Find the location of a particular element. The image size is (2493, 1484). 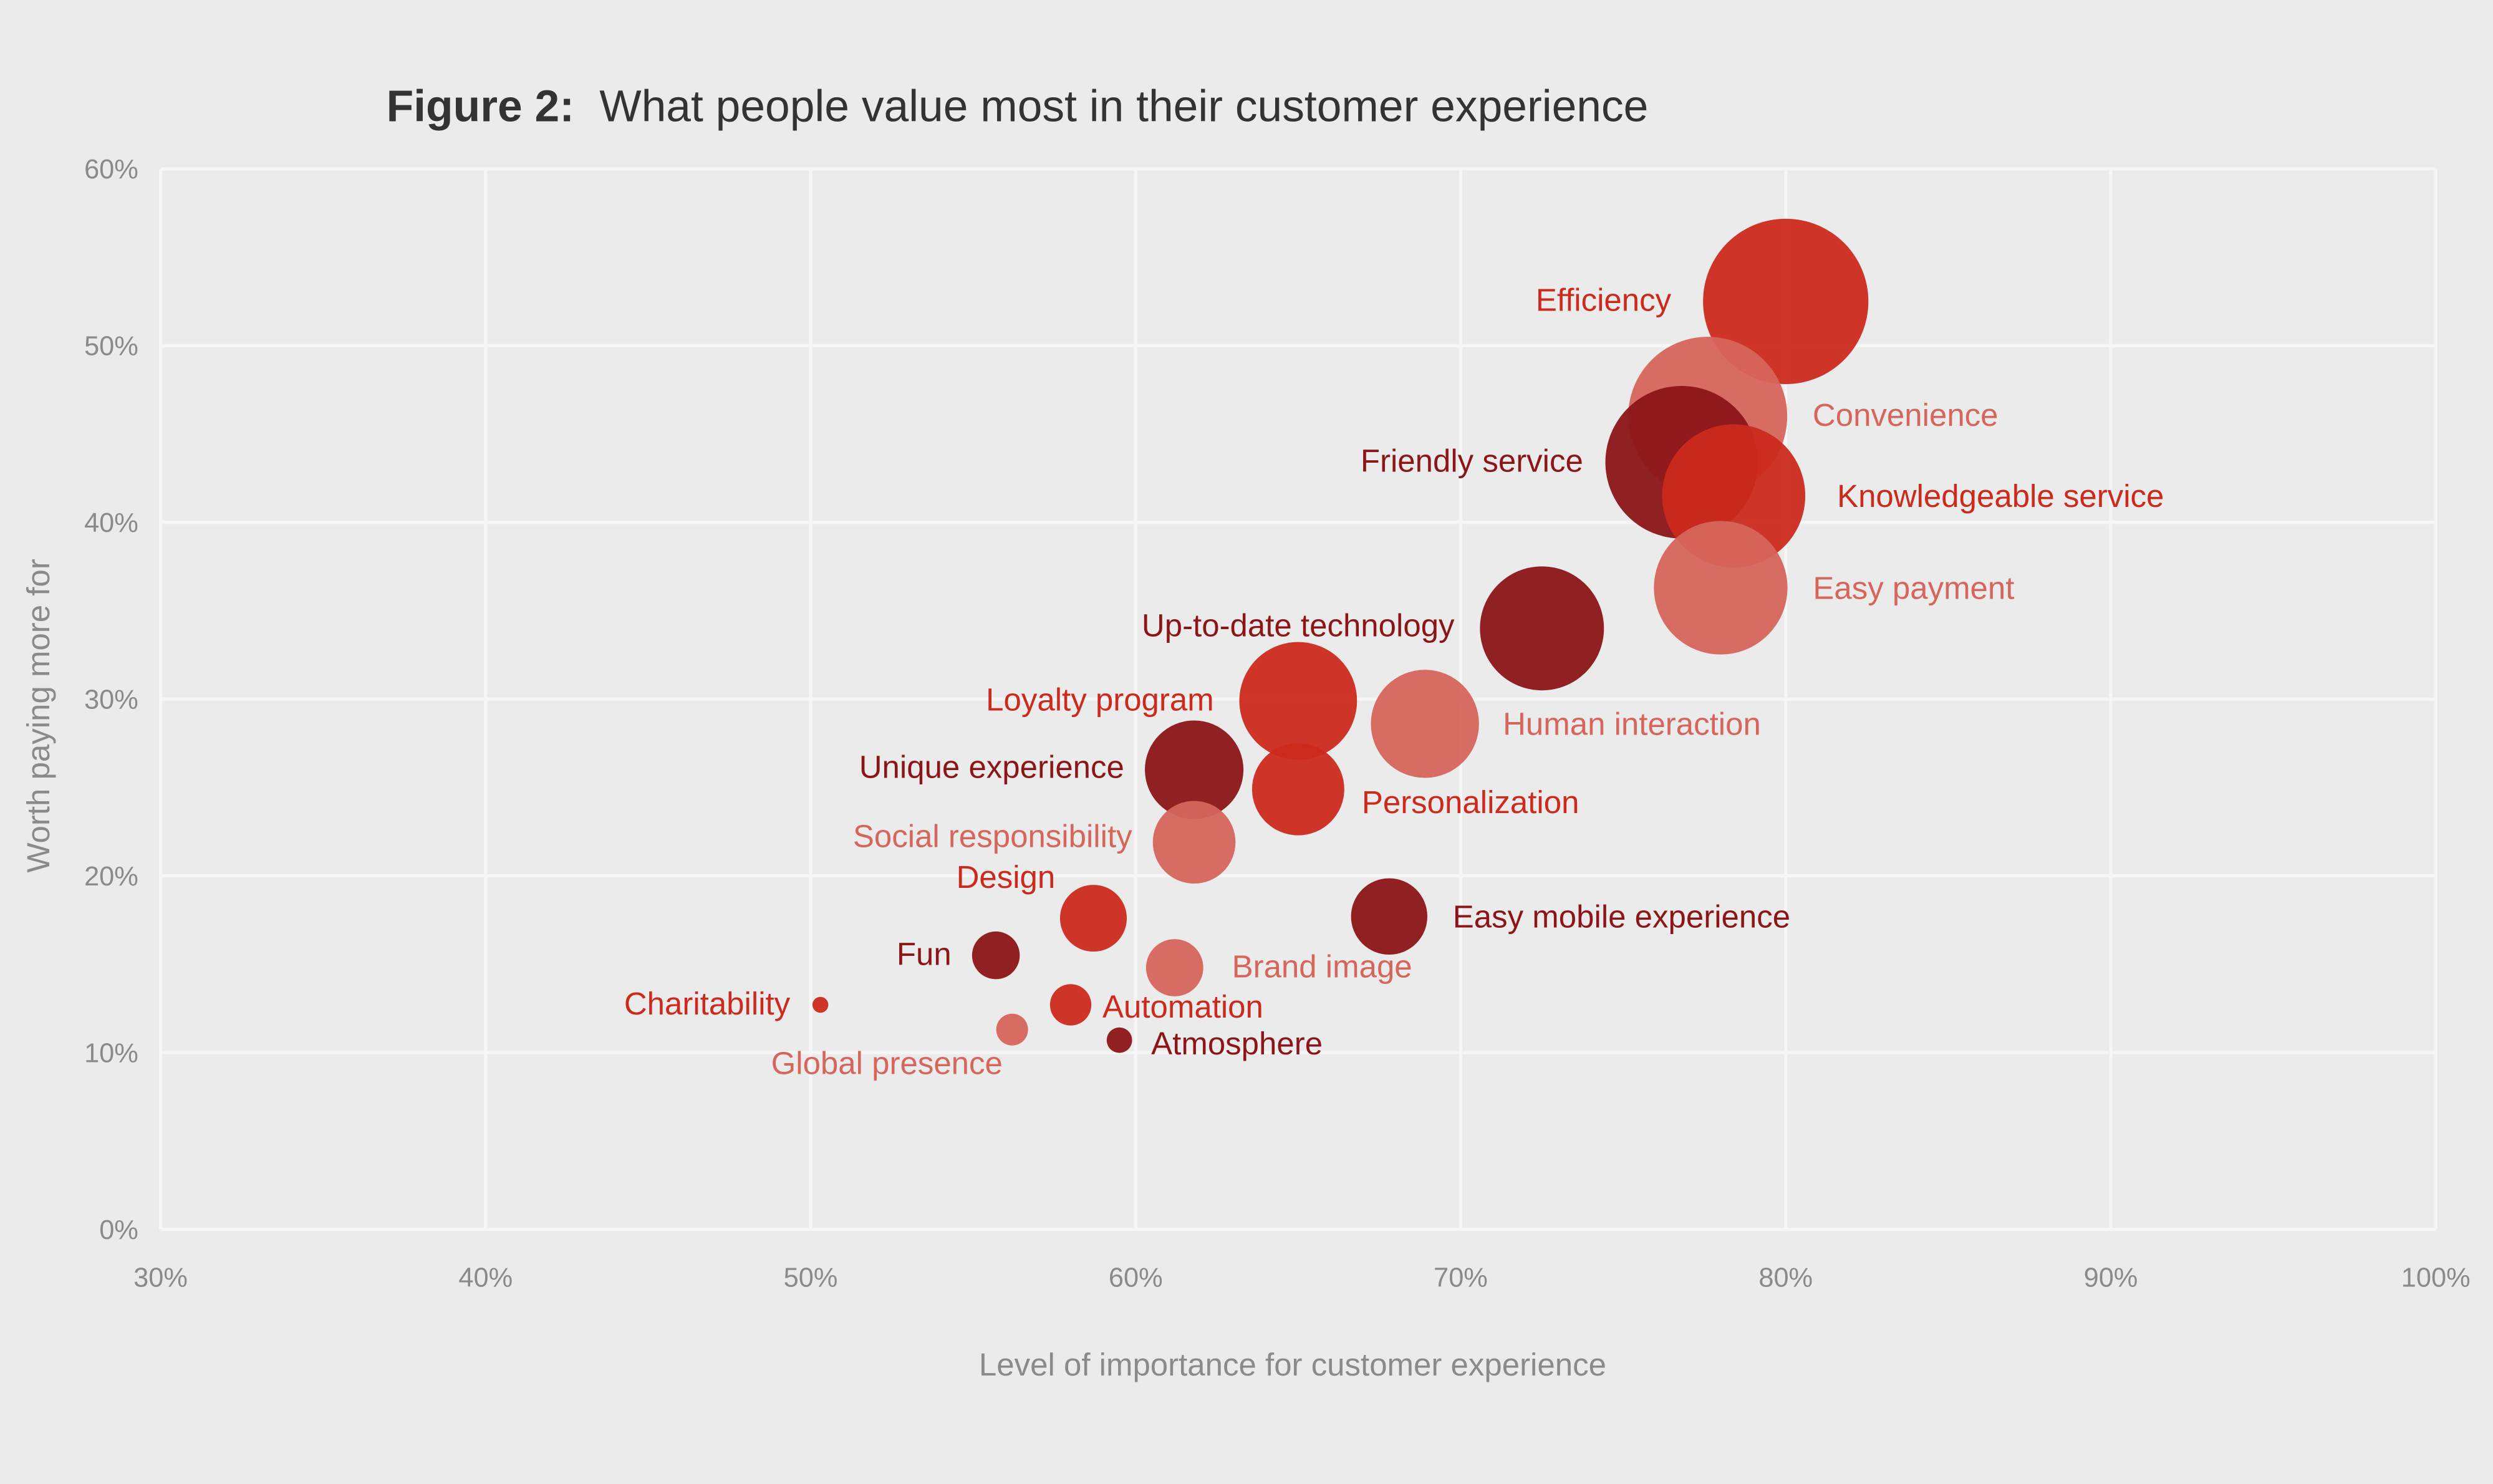

label-charitability: Charitability is located at coordinates (707, 1004).